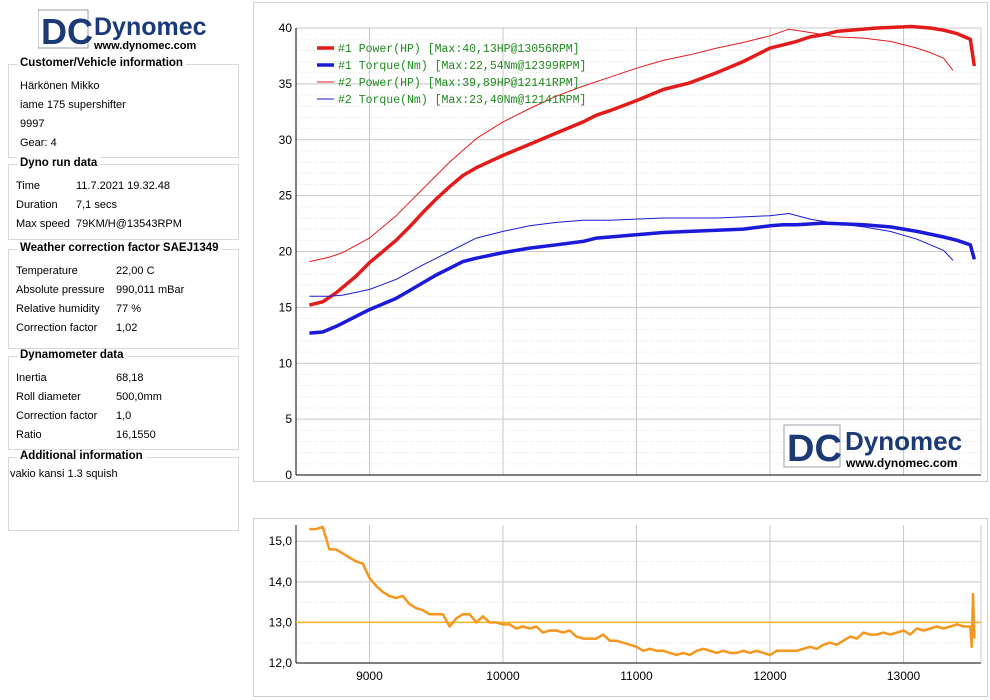 The width and height of the screenshot is (990, 700). What do you see at coordinates (286, 196) in the screenshot?
I see `y-tick-label: 25` at bounding box center [286, 196].